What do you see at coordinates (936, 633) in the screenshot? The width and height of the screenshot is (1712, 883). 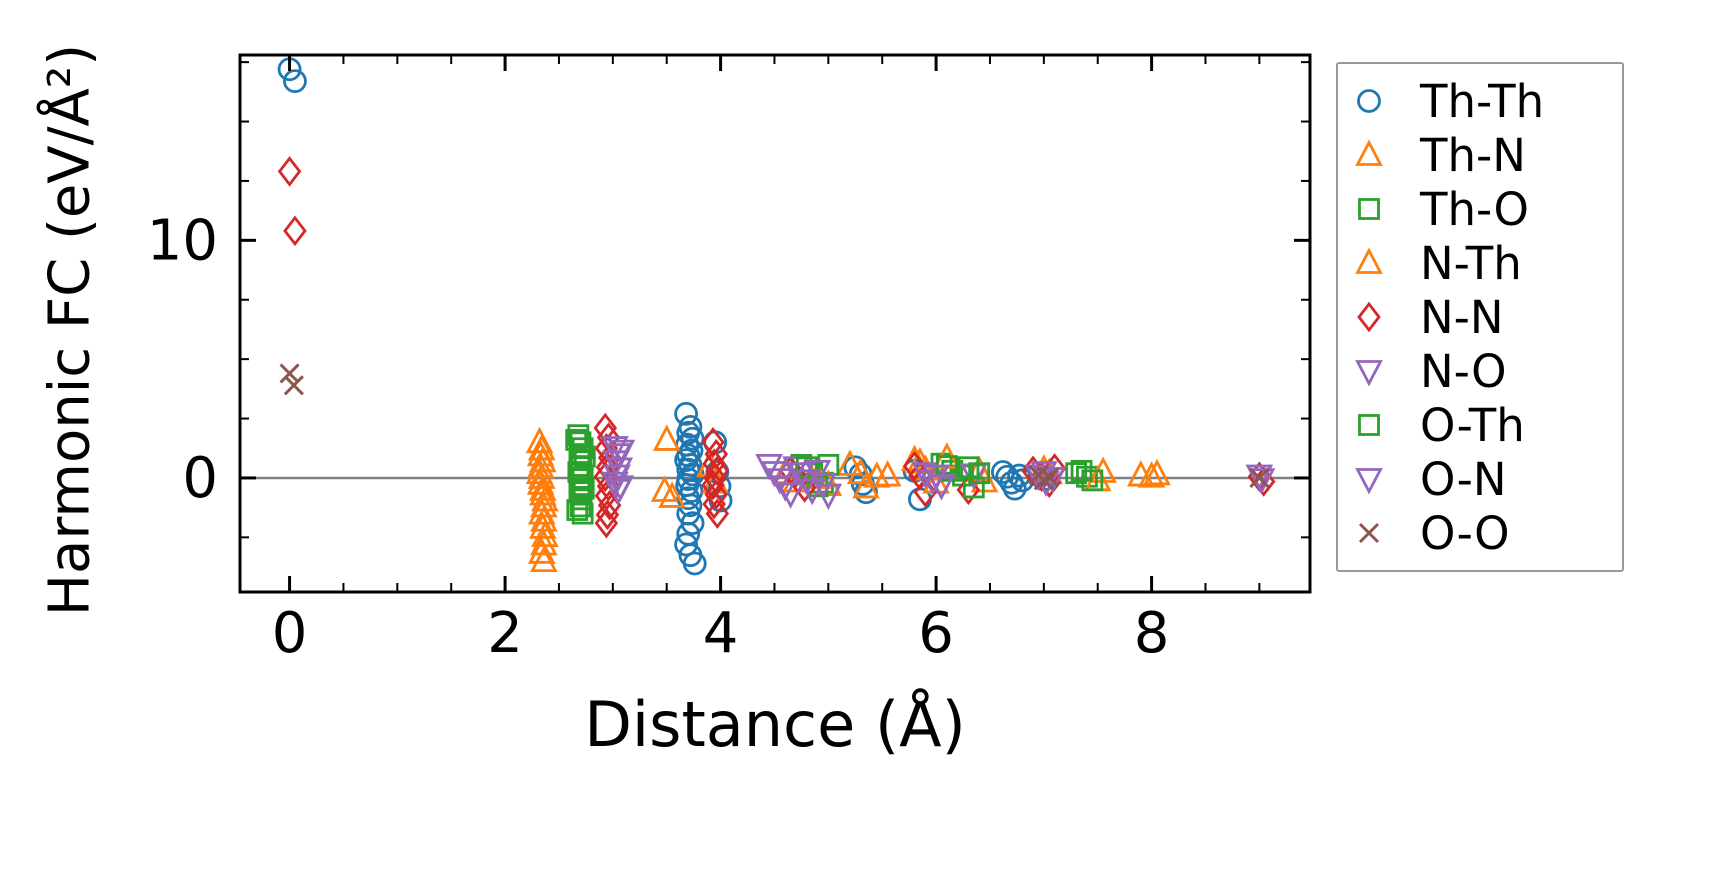 I see `x-tick-label: 6` at bounding box center [936, 633].